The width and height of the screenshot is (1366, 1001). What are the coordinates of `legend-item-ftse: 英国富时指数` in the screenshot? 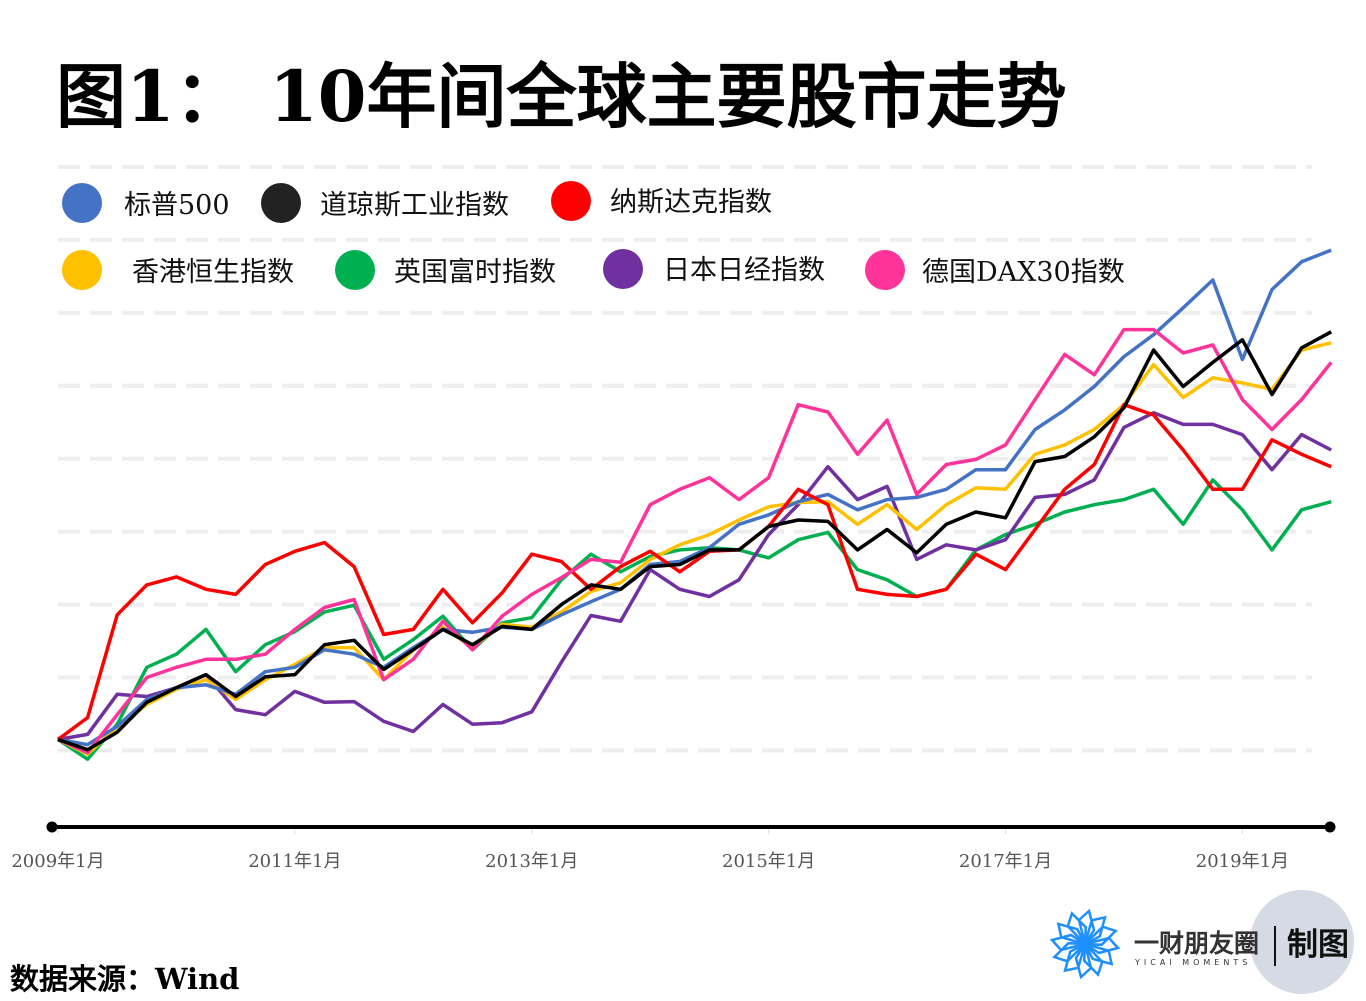 It's located at (445, 270).